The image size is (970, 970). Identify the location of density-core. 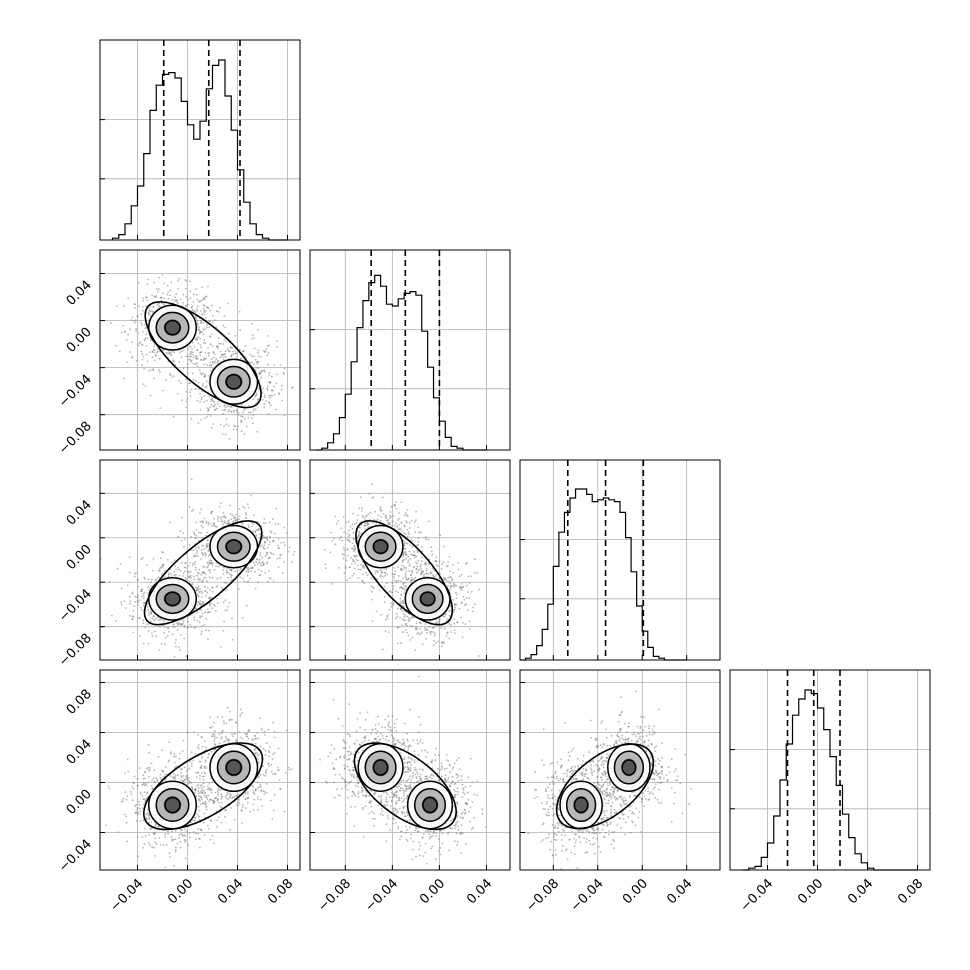
(380, 546).